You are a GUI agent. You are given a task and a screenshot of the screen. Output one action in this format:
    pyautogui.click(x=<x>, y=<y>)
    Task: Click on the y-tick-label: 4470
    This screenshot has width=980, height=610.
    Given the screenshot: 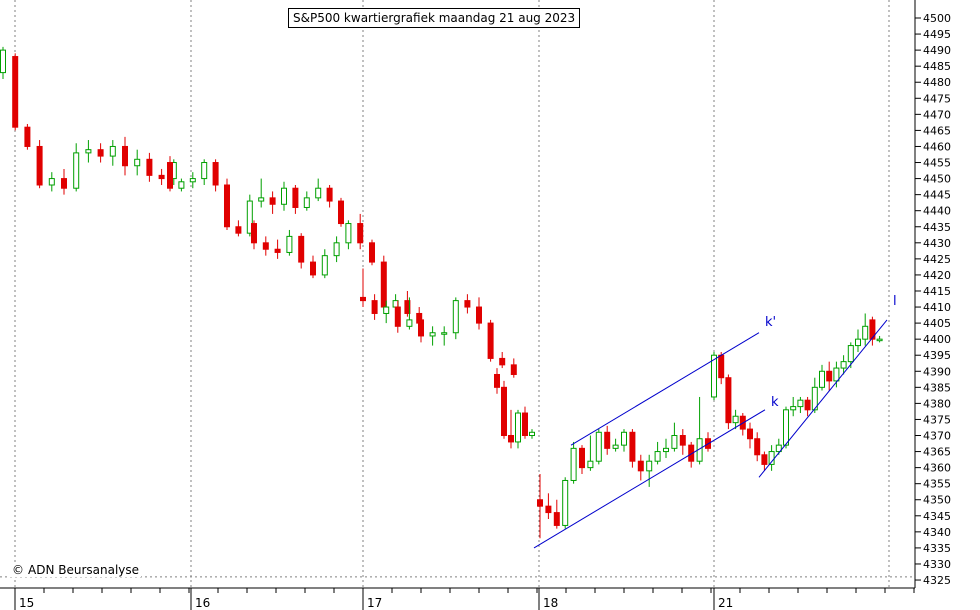 What is the action you would take?
    pyautogui.click(x=937, y=114)
    